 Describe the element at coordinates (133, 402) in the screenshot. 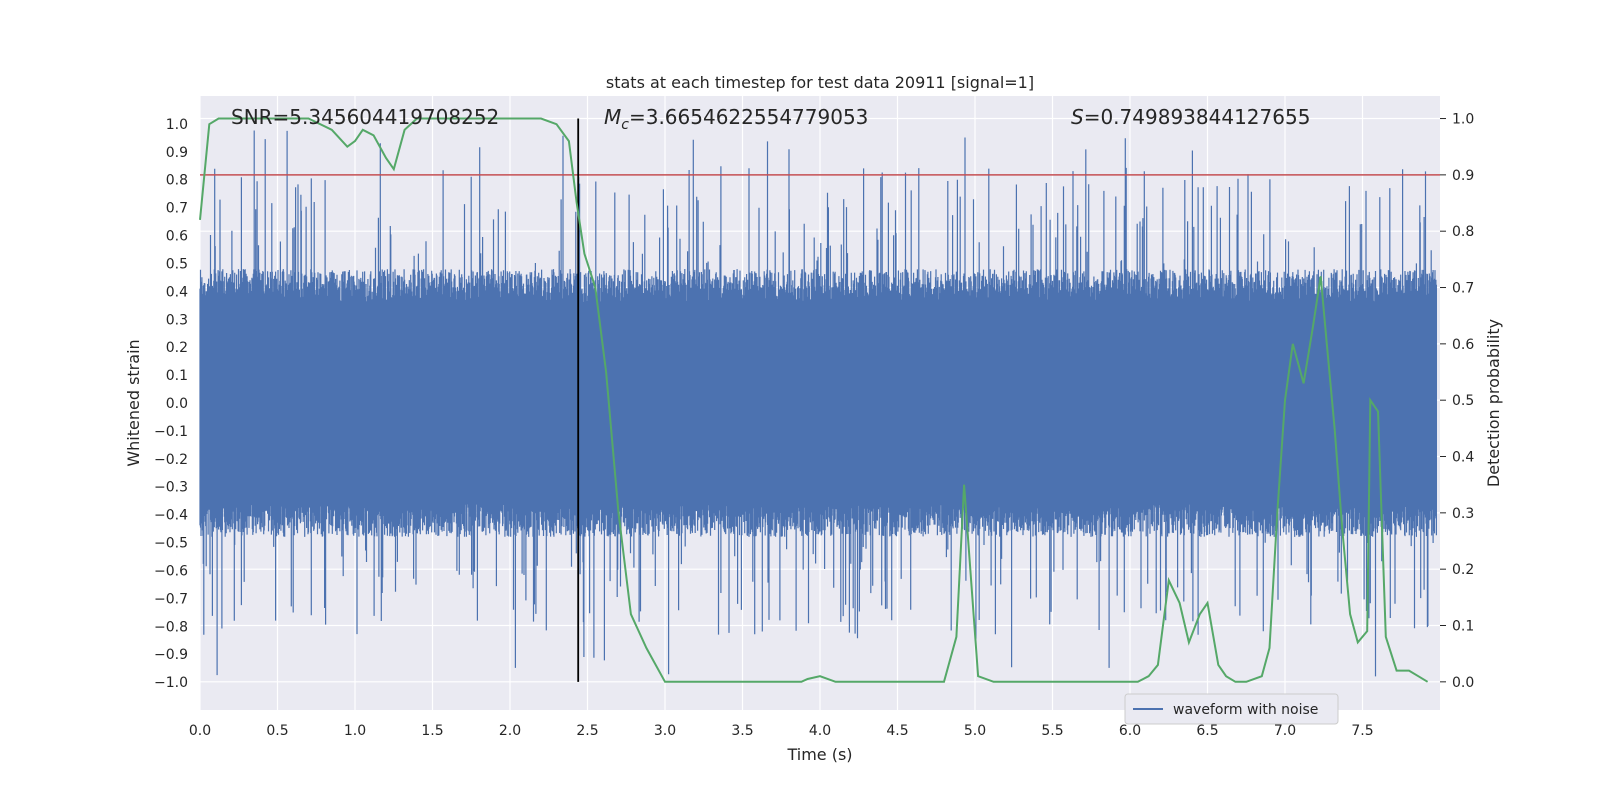

I see `y-axis-label: Whitened strain` at that location.